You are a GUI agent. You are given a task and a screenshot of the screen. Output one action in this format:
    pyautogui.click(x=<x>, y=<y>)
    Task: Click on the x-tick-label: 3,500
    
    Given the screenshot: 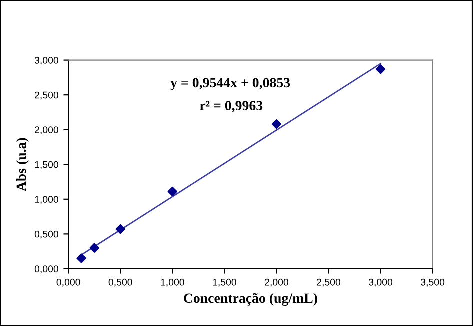 What is the action you would take?
    pyautogui.click(x=433, y=282)
    